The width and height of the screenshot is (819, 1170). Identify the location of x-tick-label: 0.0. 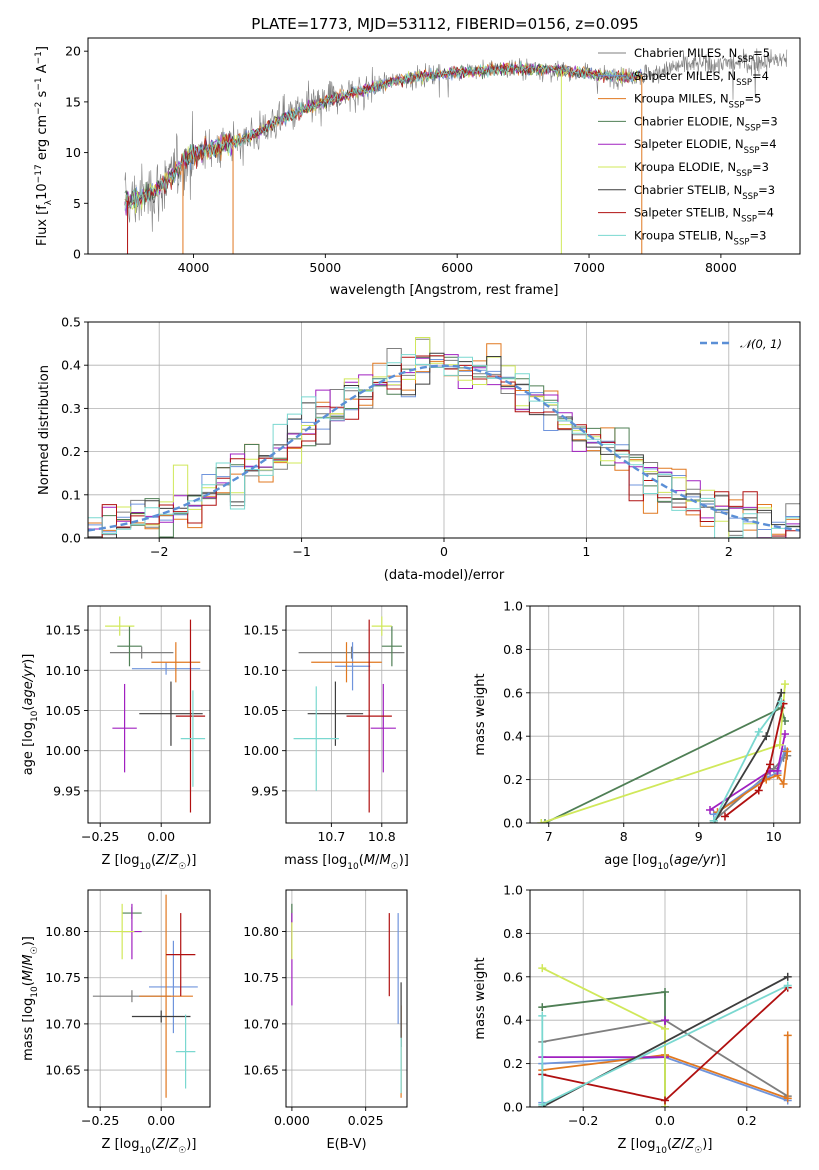
(665, 1120).